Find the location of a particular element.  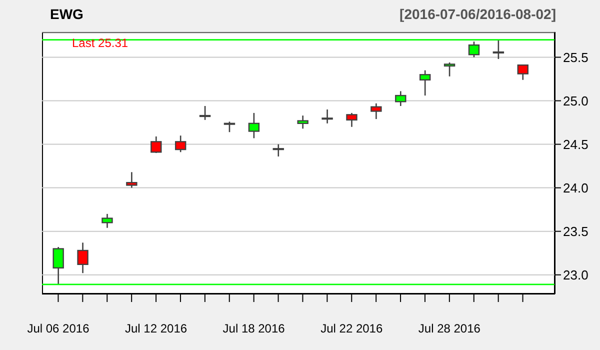

x-tick-label: Jul 06 2016 is located at coordinates (58, 329).